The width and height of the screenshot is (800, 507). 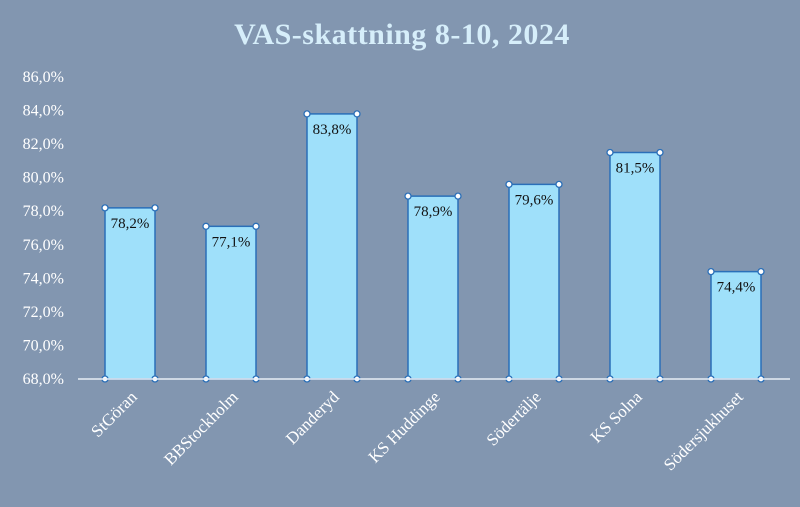 I want to click on x-tick-label: KS Solna, so click(x=617, y=417).